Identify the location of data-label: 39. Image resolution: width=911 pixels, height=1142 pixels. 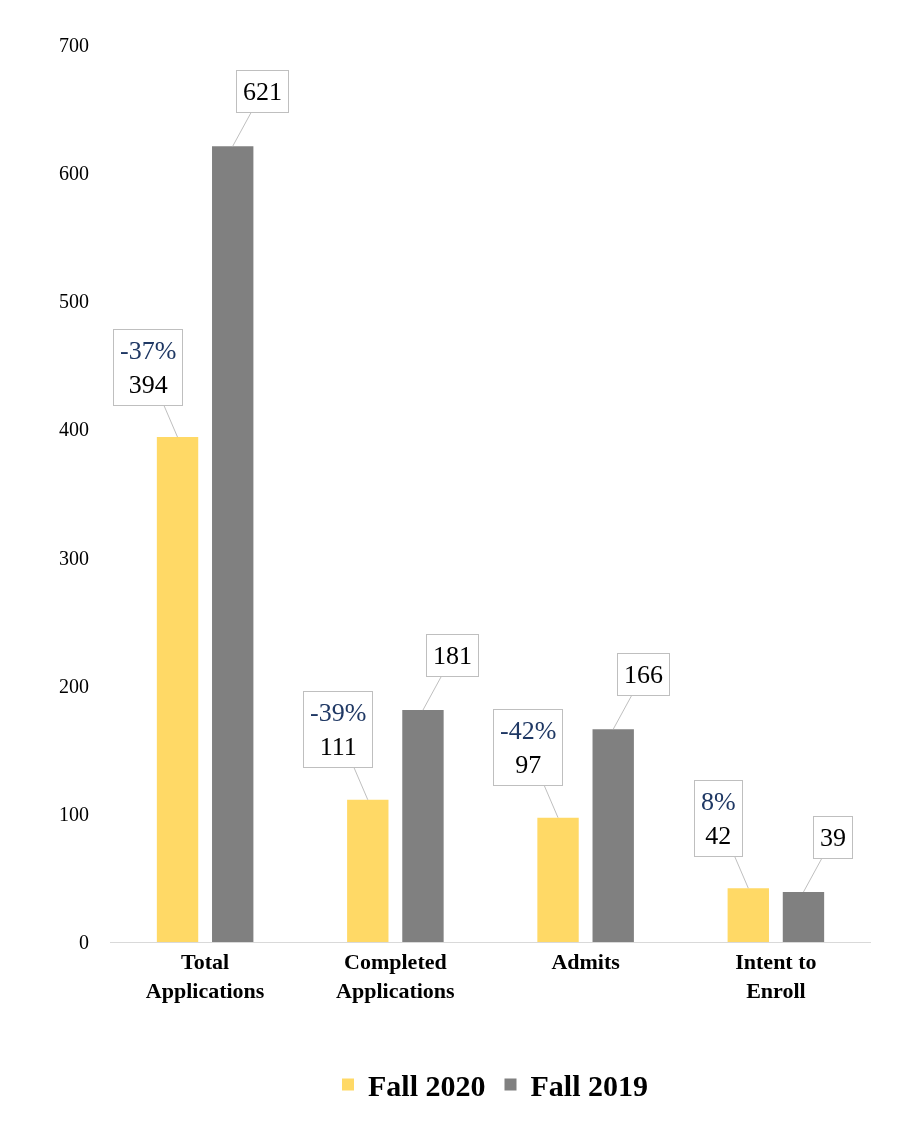
(833, 837).